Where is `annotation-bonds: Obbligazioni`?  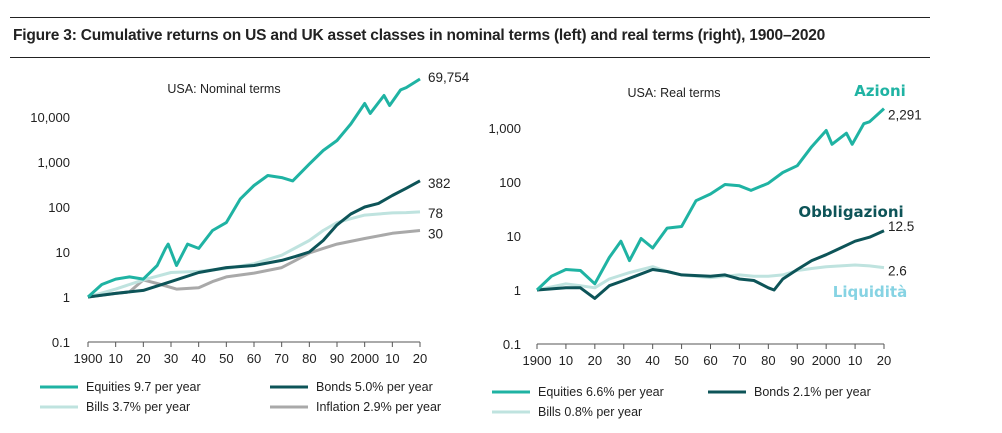 annotation-bonds: Obbligazioni is located at coordinates (850, 212).